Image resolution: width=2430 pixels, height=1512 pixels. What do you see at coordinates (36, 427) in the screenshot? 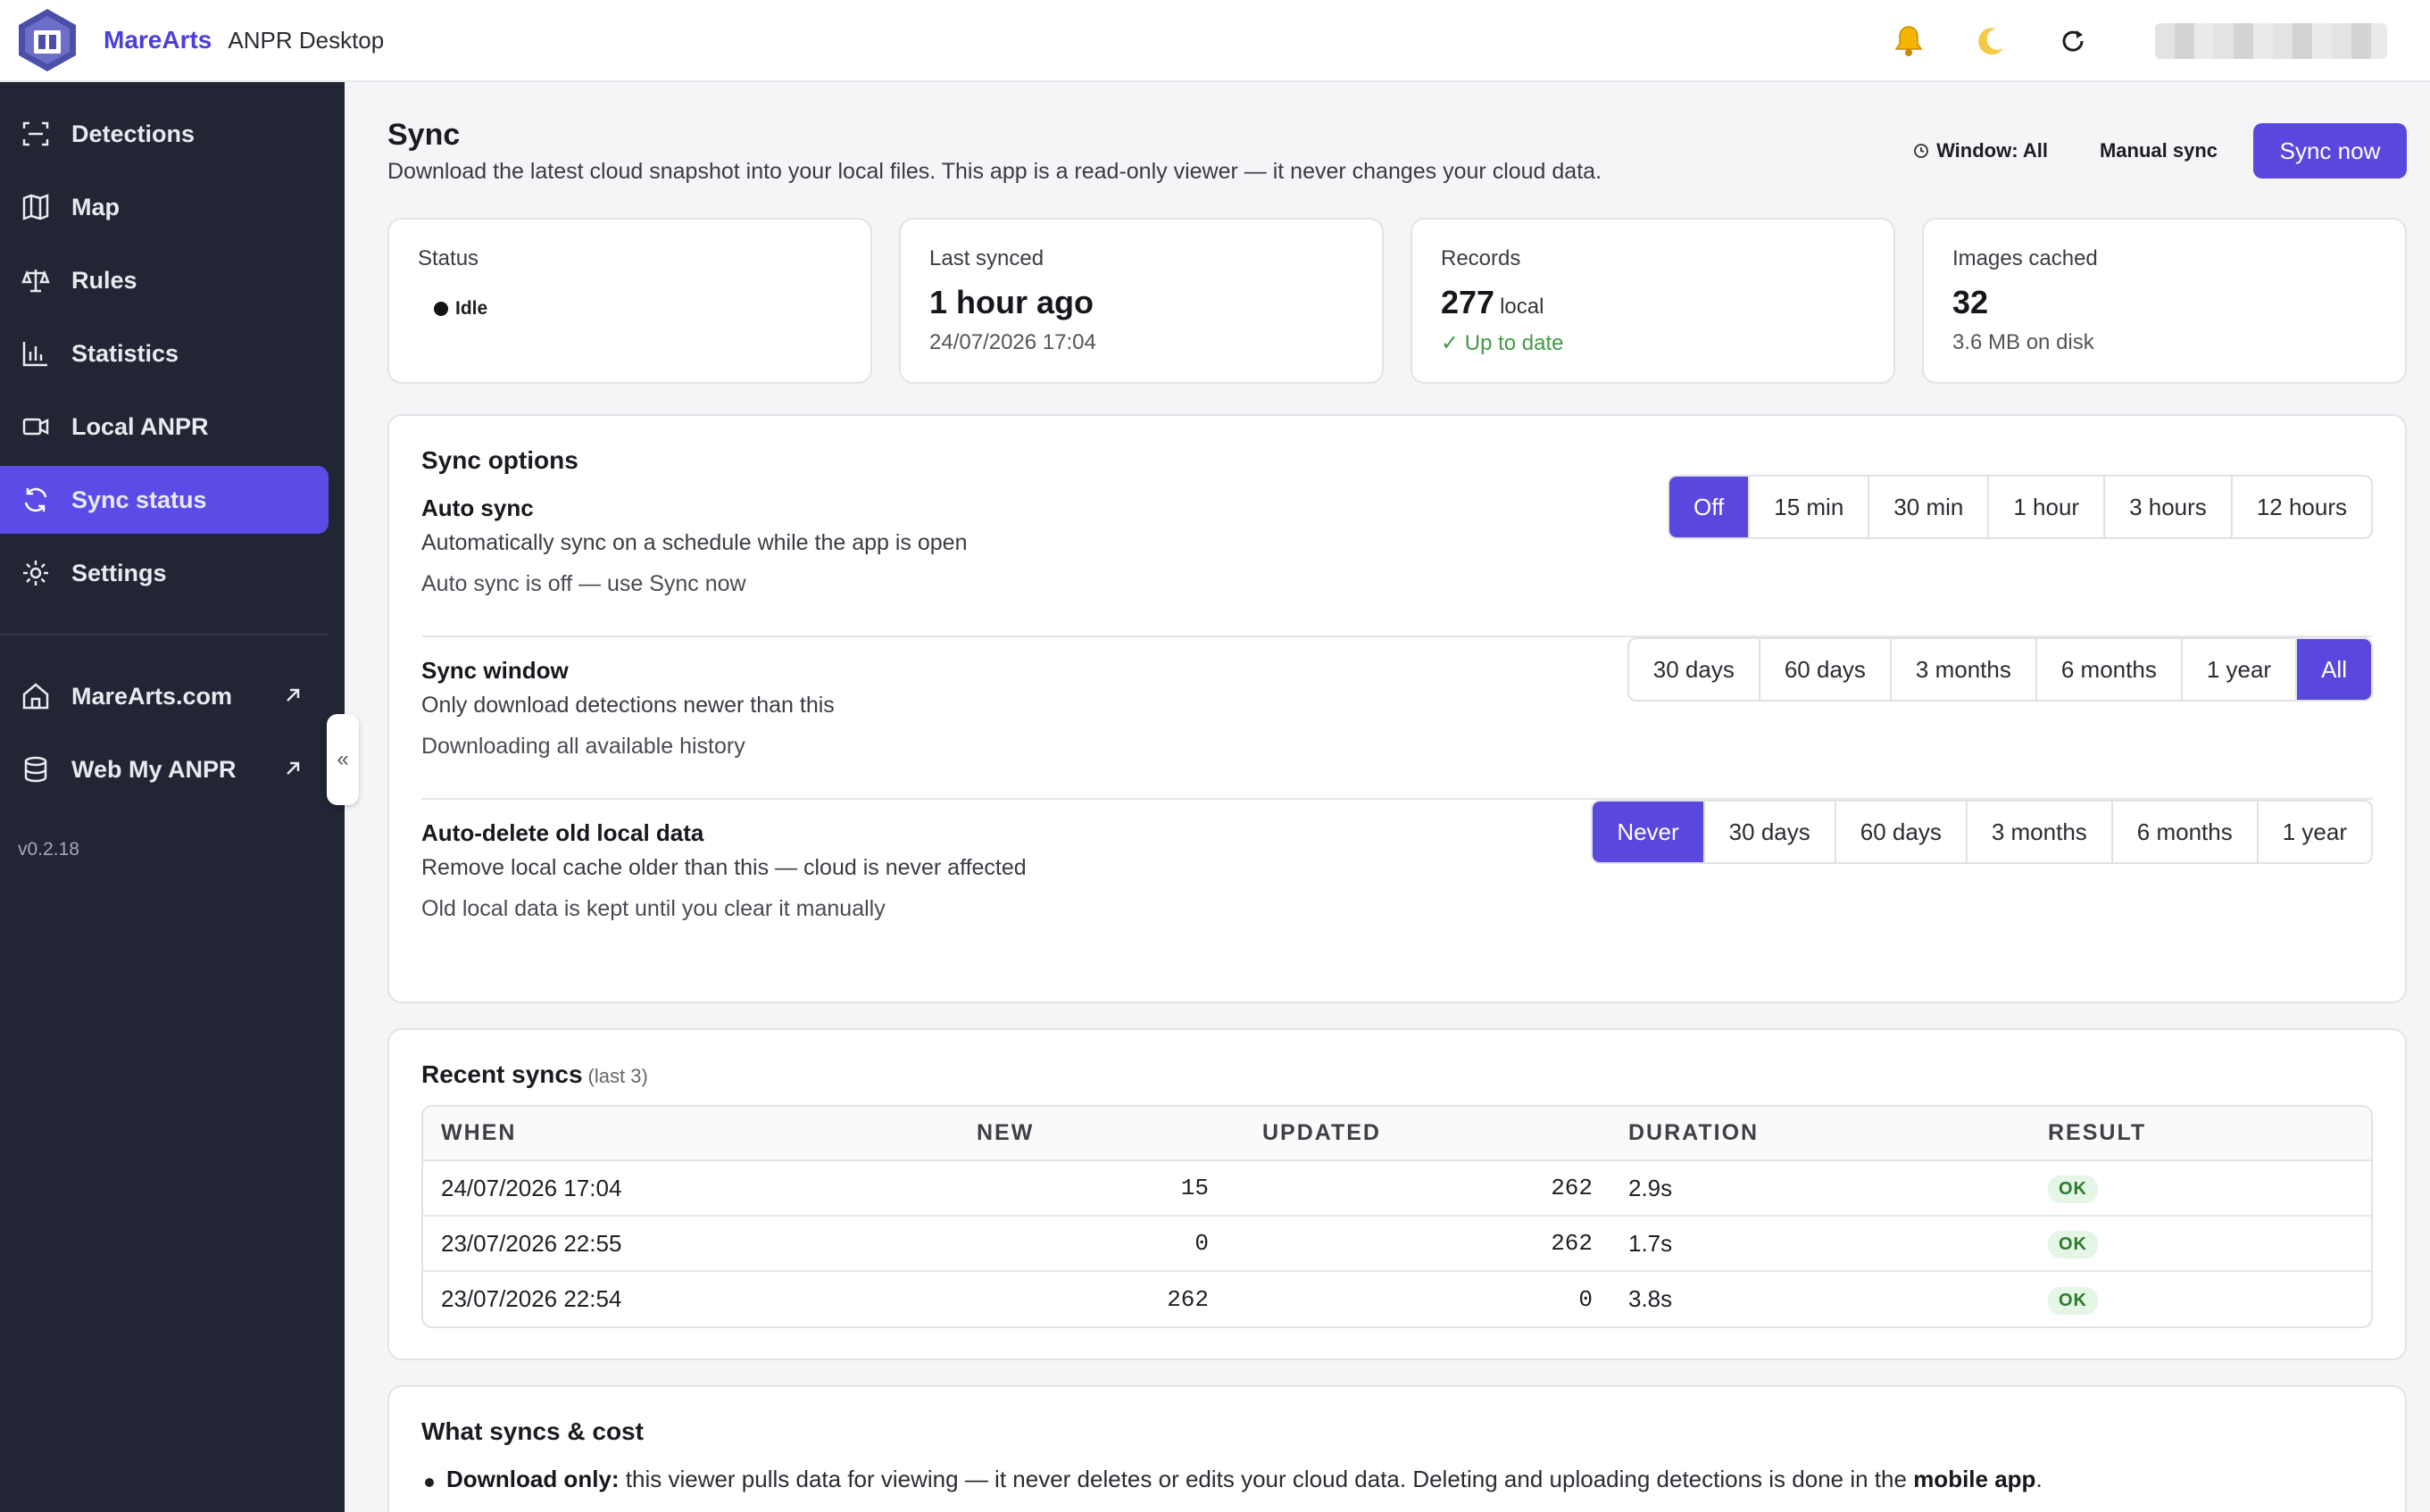
I see `camera-icon` at bounding box center [36, 427].